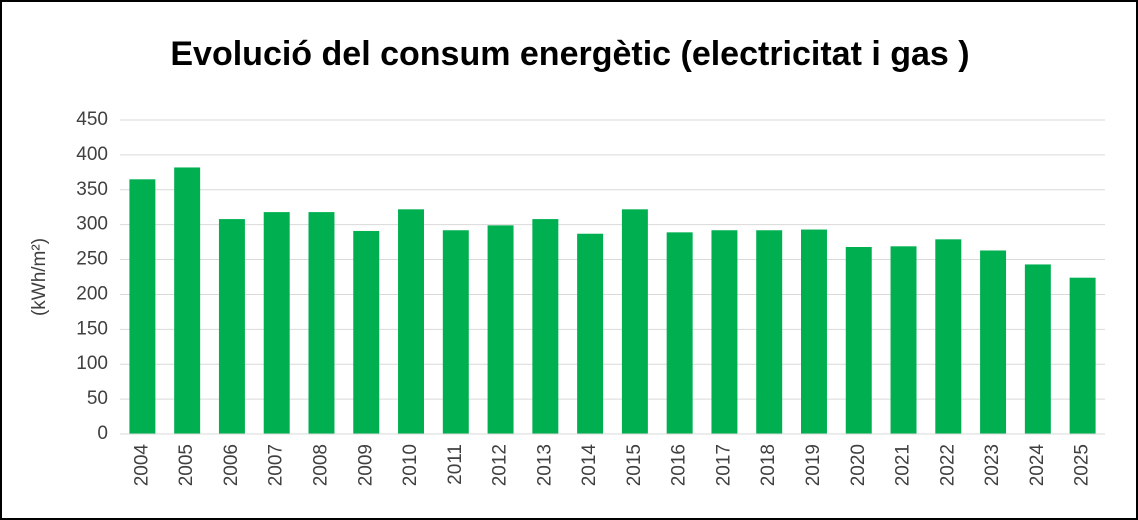 This screenshot has height=520, width=1138. I want to click on y-tick-label: 150, so click(92, 328).